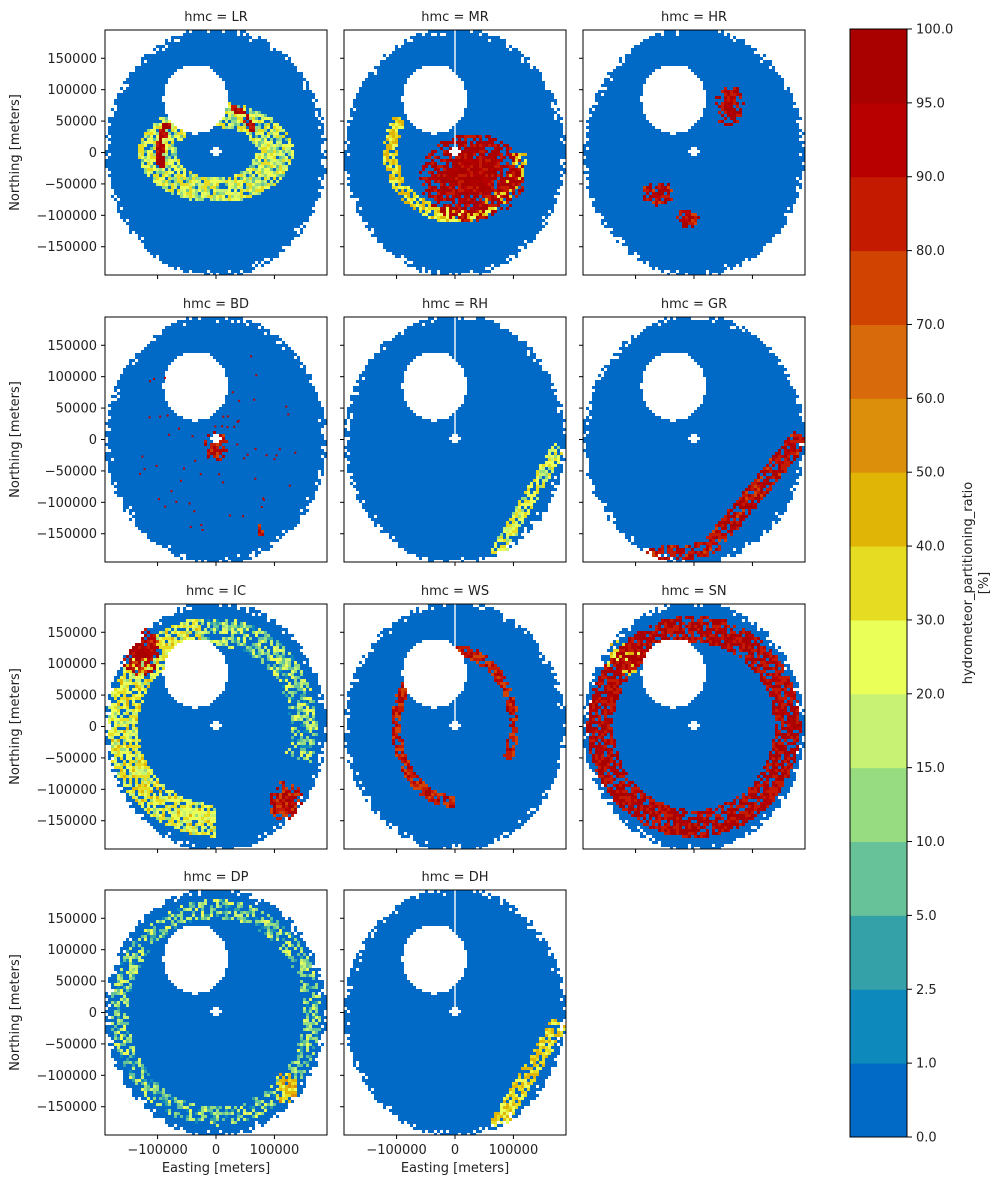 The height and width of the screenshot is (1190, 999). What do you see at coordinates (693, 591) in the screenshot?
I see `panel-title: hmc = SN` at bounding box center [693, 591].